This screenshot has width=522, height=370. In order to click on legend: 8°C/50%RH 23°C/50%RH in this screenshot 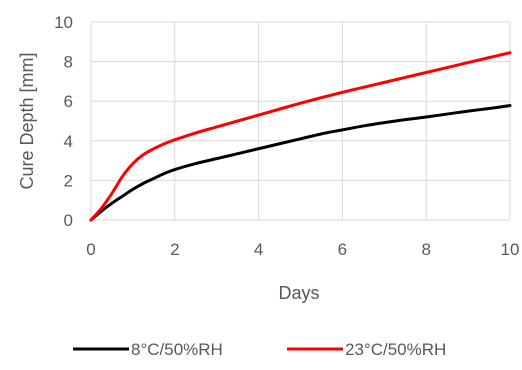, I will do `click(259, 349)`.